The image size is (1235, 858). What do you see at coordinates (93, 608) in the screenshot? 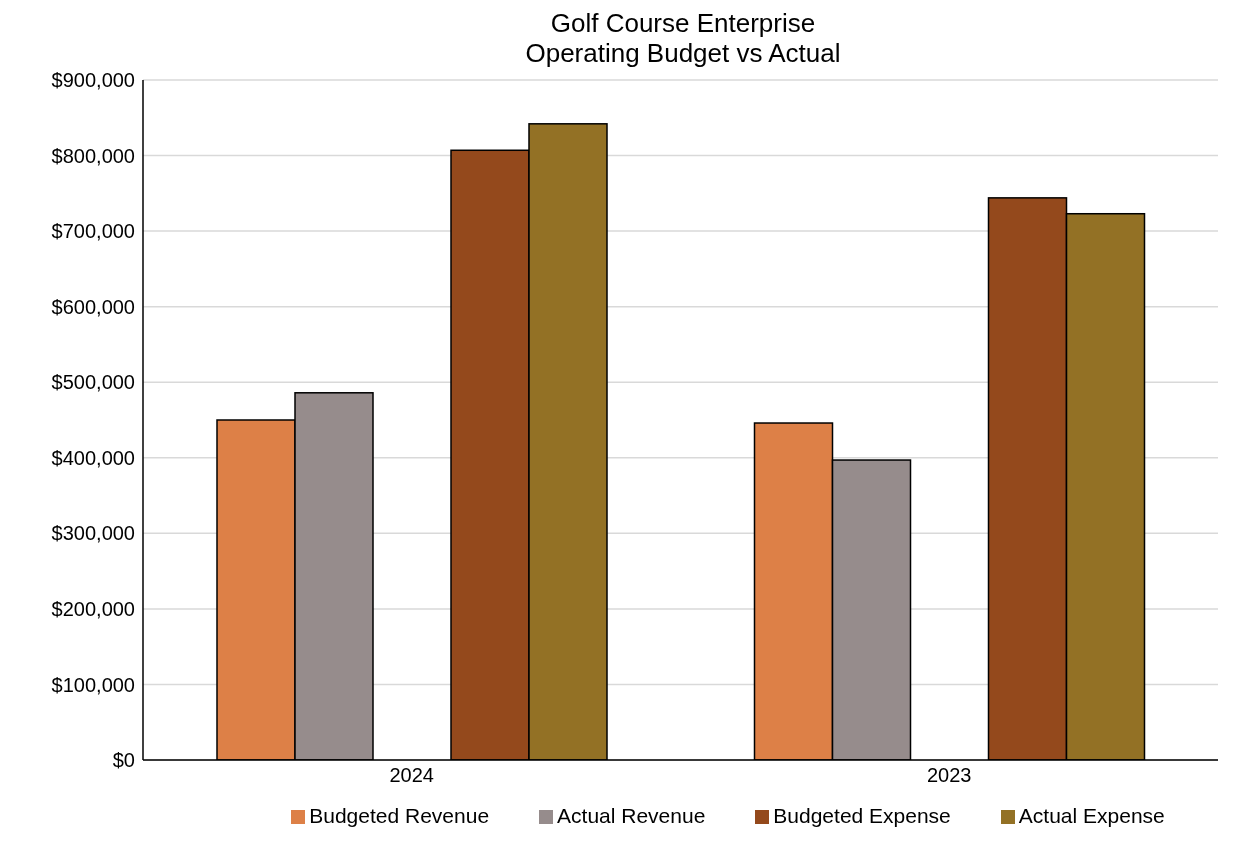
I see `y-tick-label: $200,000` at bounding box center [93, 608].